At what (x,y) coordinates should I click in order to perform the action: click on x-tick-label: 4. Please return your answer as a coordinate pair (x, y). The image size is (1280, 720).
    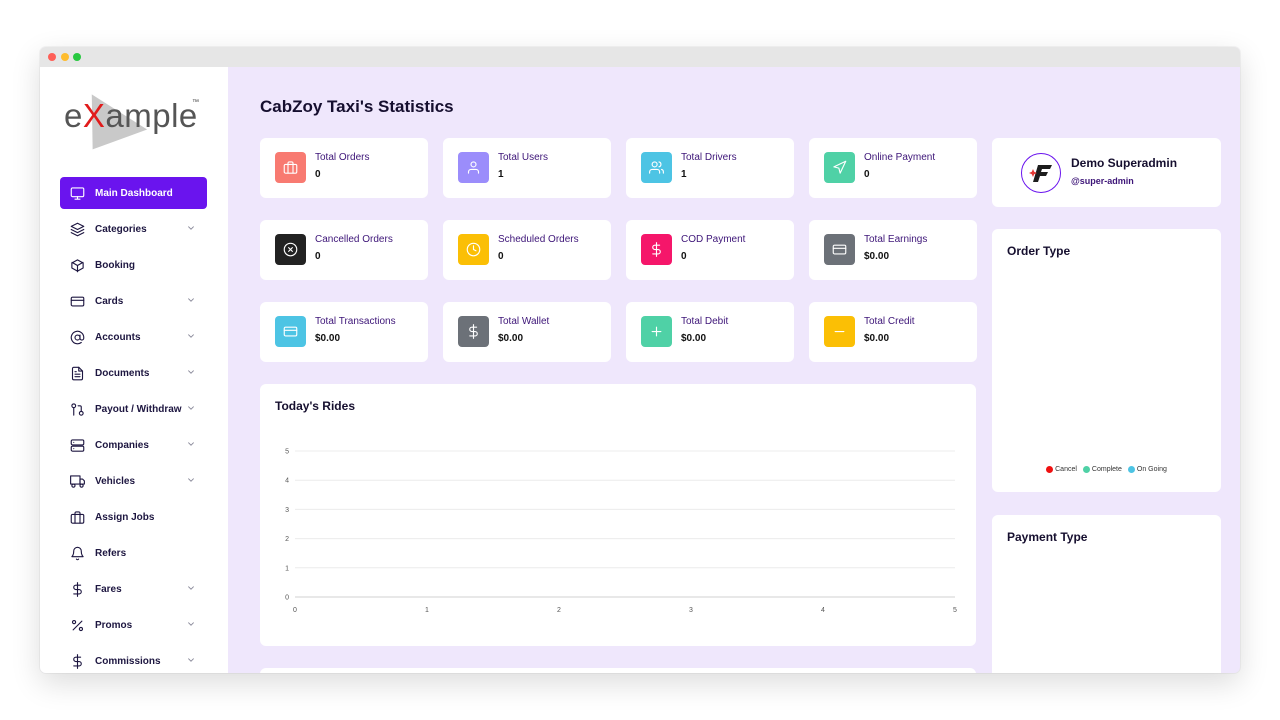
    Looking at the image, I should click on (823, 610).